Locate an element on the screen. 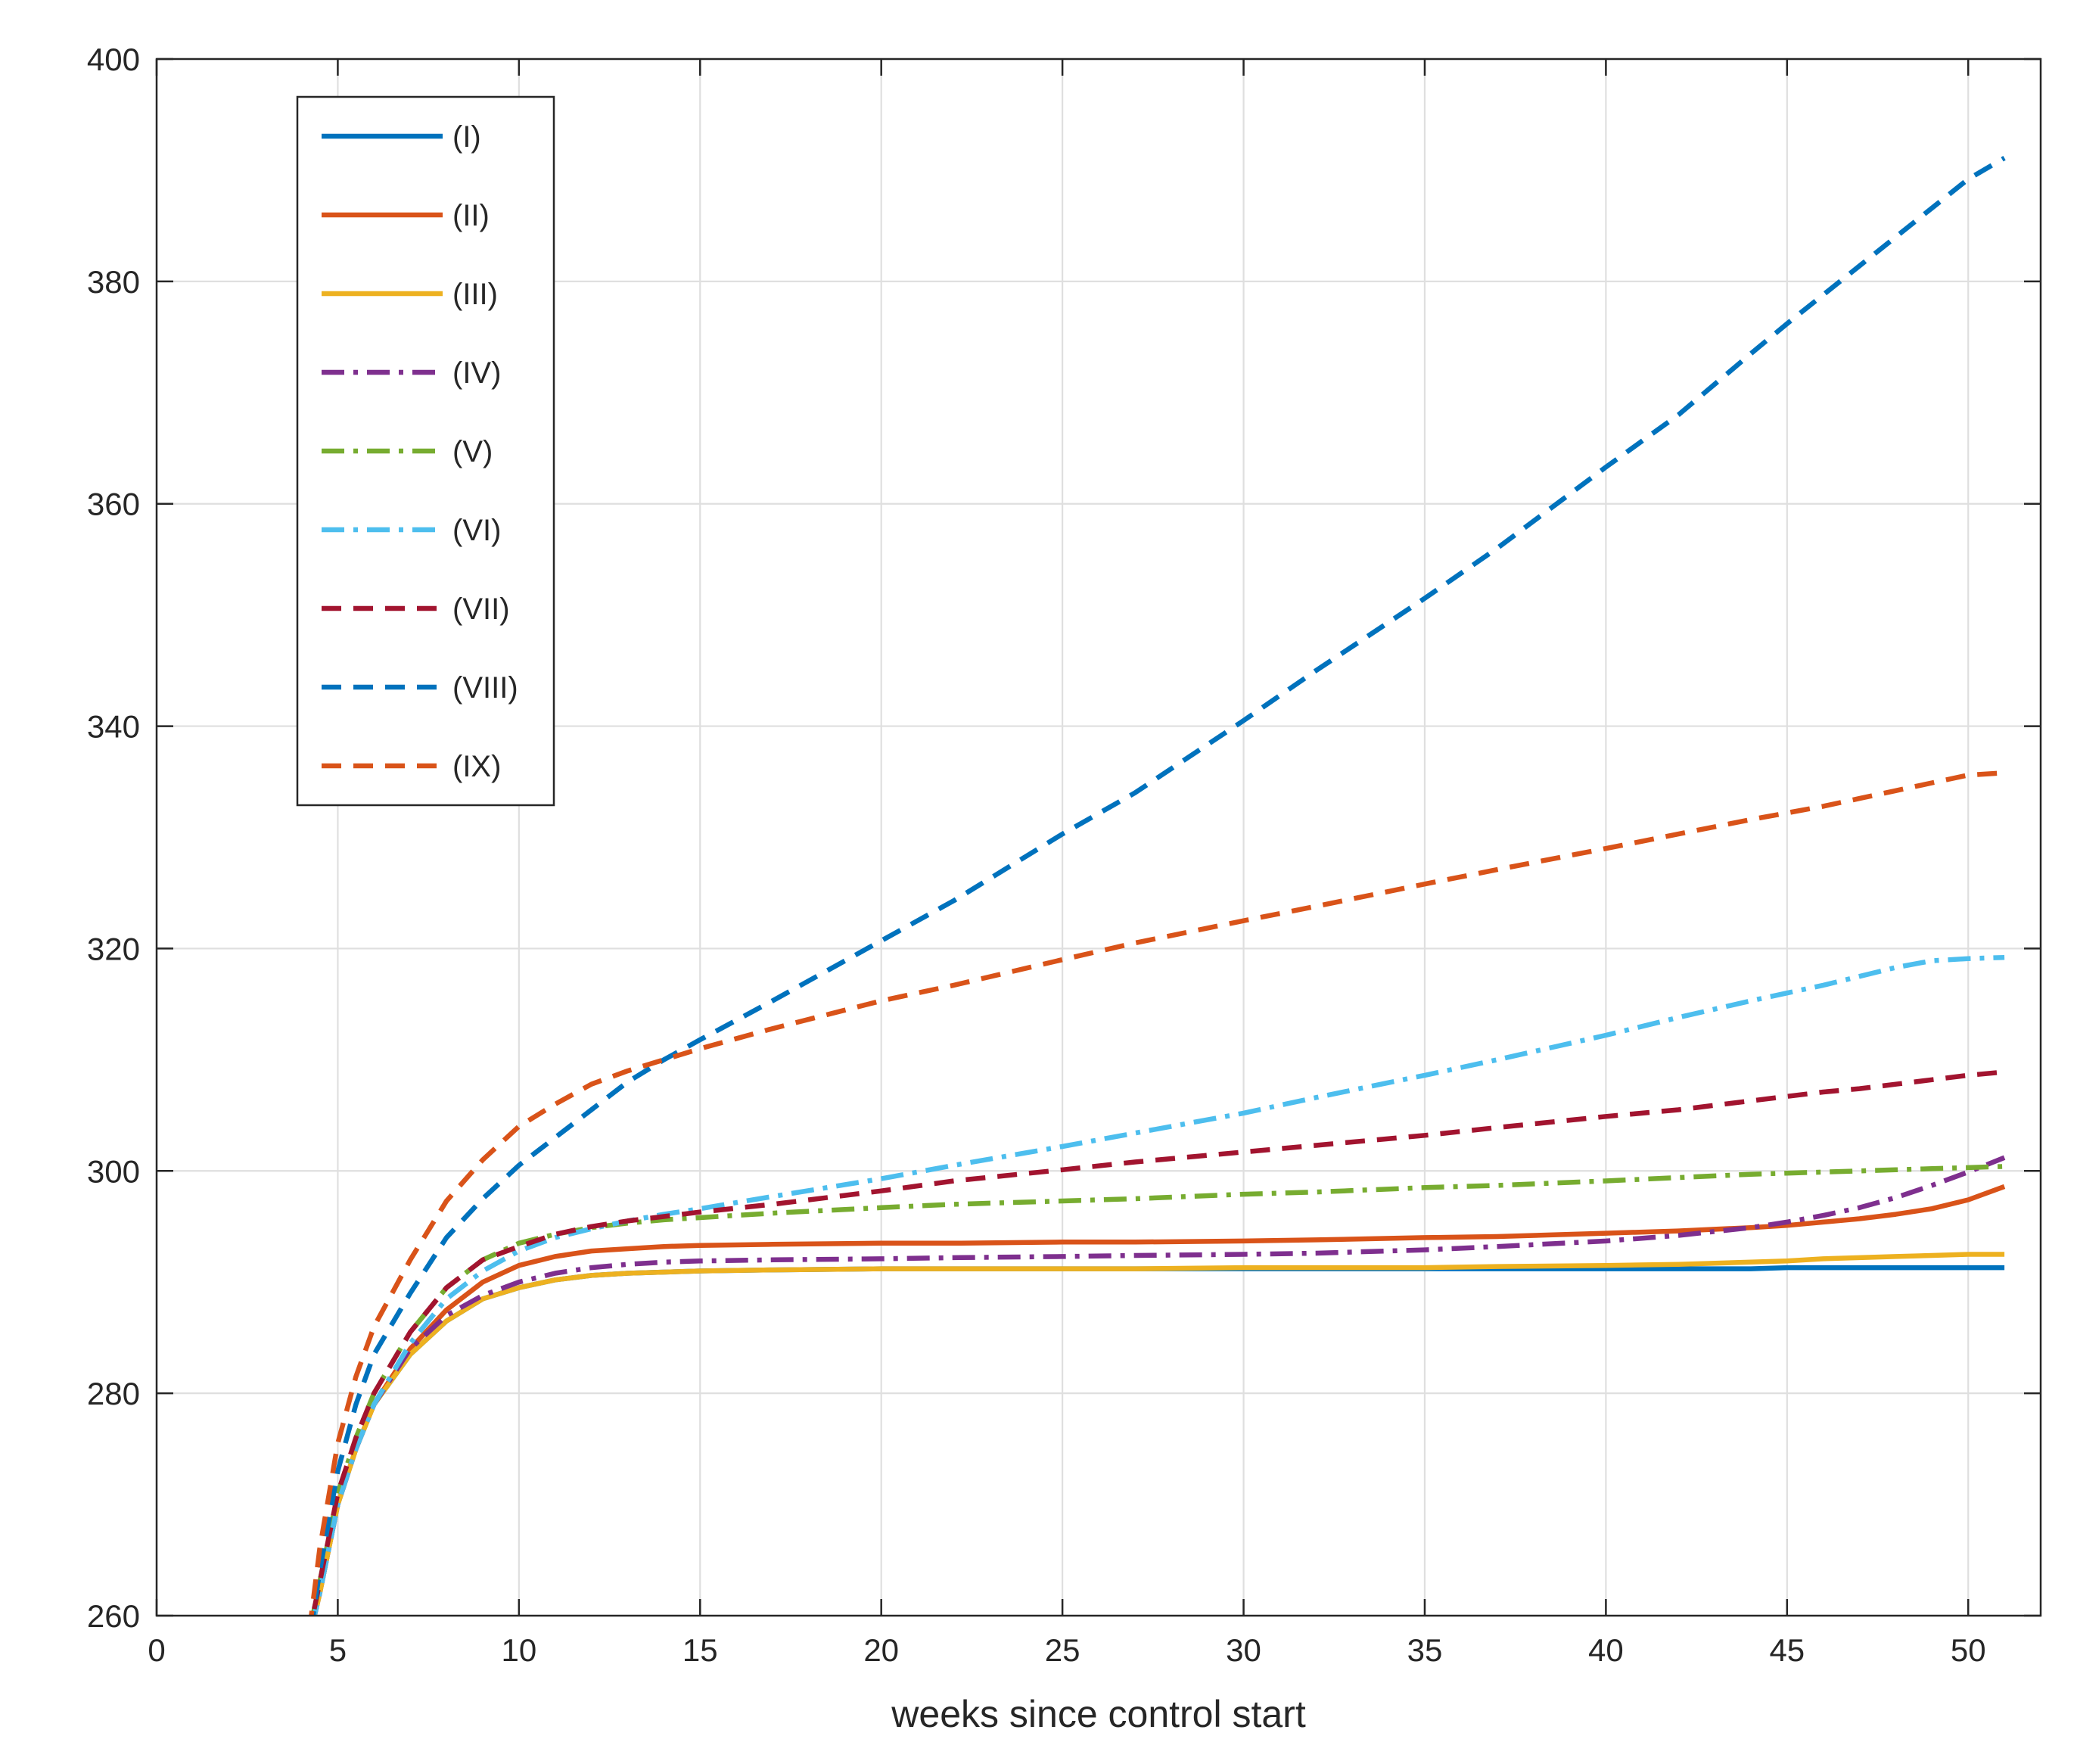 Image resolution: width=2077 pixels, height=1764 pixels. x-tick-label: 25 is located at coordinates (1062, 1650).